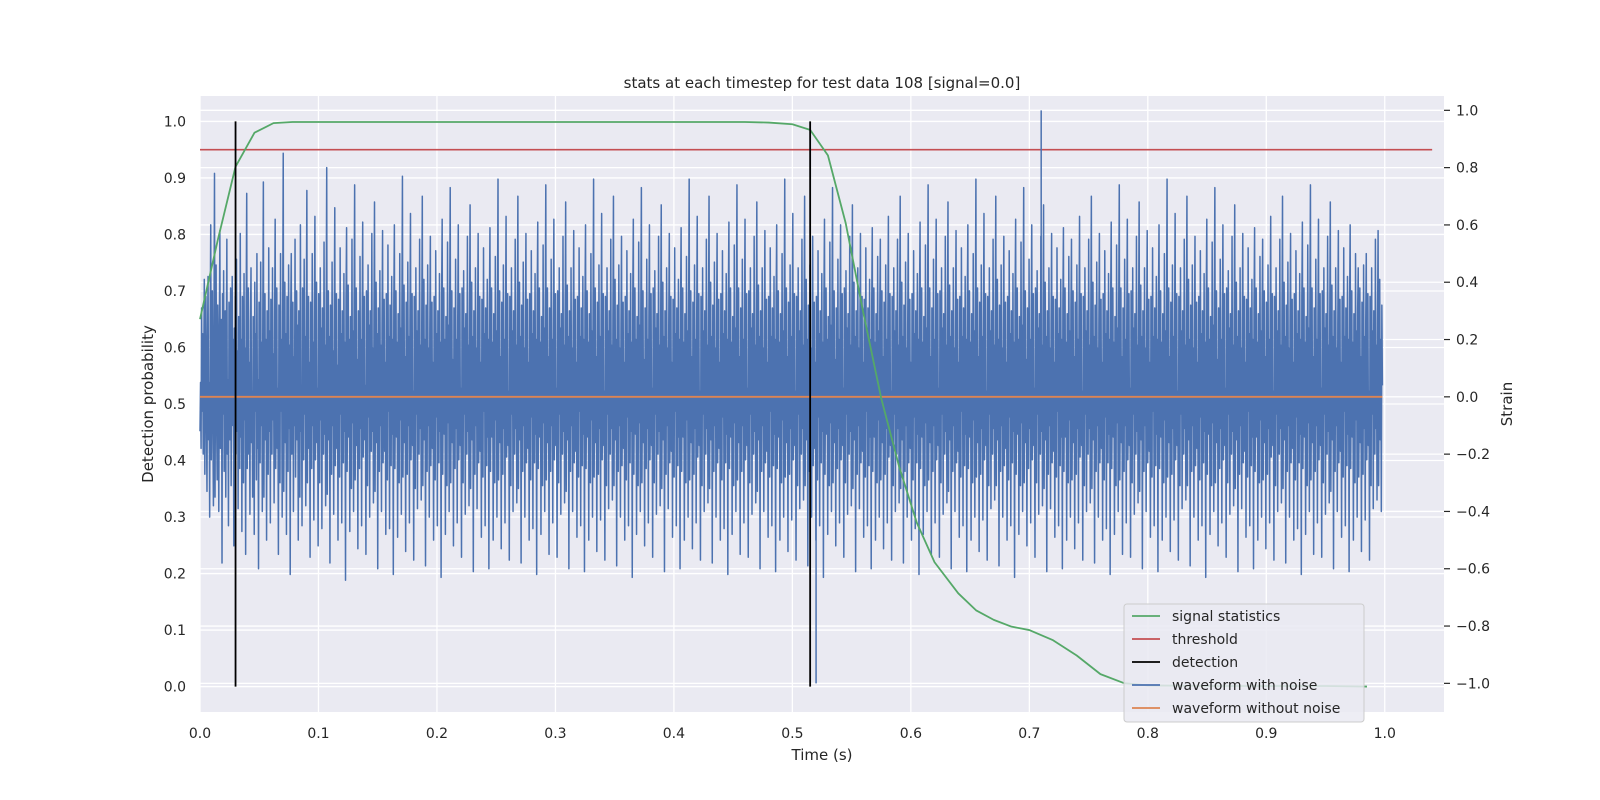  I want to click on y-tick-label-right: −0.4, so click(1473, 512).